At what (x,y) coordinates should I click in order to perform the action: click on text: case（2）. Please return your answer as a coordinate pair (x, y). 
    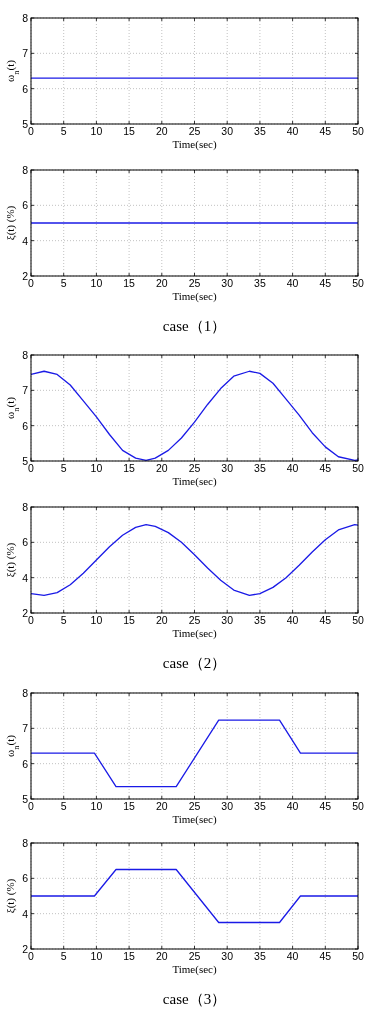
    Looking at the image, I should click on (194, 663).